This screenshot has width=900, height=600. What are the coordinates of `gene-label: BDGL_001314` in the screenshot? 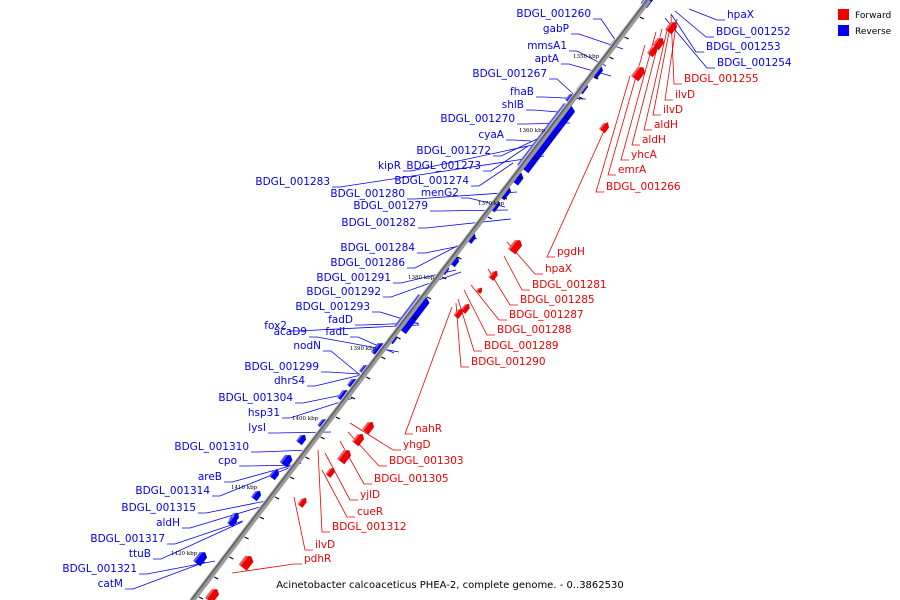 It's located at (172, 491).